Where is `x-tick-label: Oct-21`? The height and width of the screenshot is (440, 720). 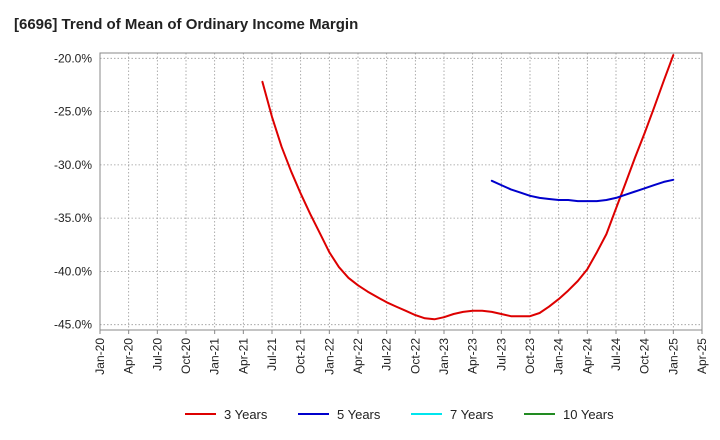
x-tick-label: Oct-21 is located at coordinates (301, 356).